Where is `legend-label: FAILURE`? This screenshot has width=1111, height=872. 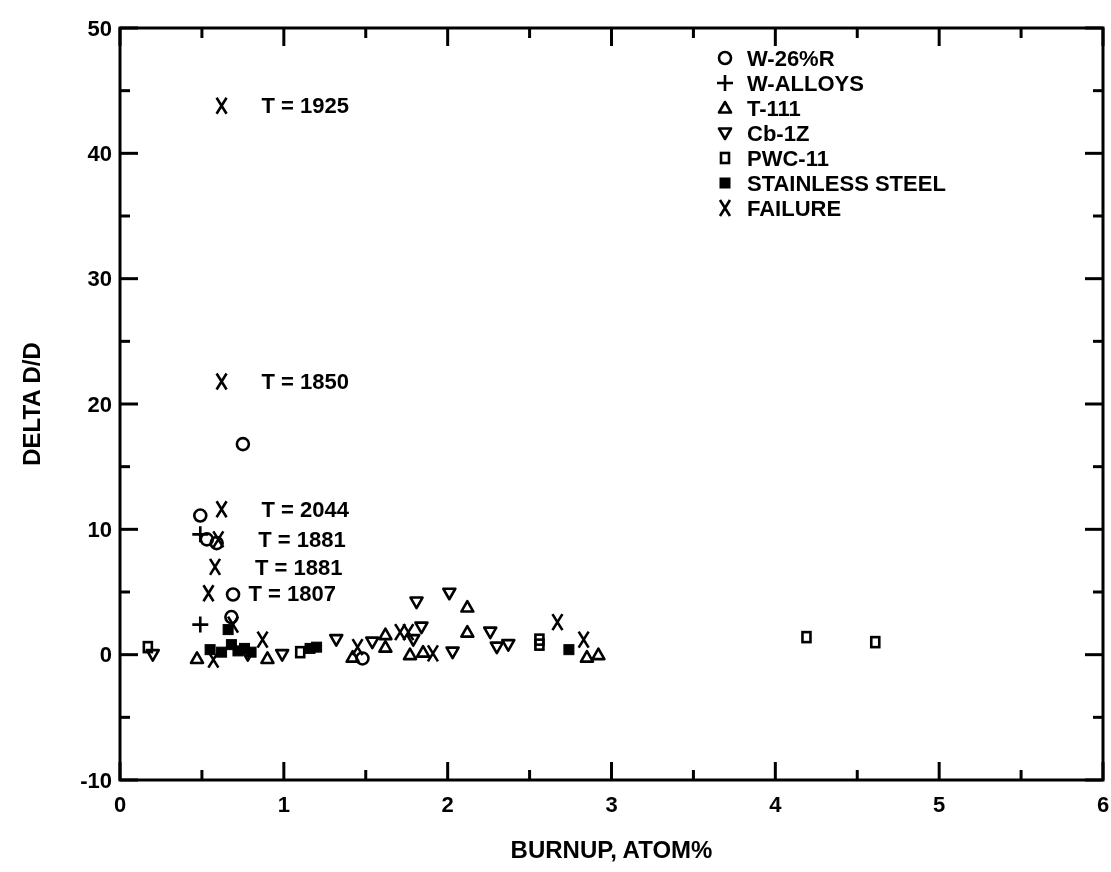
legend-label: FAILURE is located at coordinates (794, 208).